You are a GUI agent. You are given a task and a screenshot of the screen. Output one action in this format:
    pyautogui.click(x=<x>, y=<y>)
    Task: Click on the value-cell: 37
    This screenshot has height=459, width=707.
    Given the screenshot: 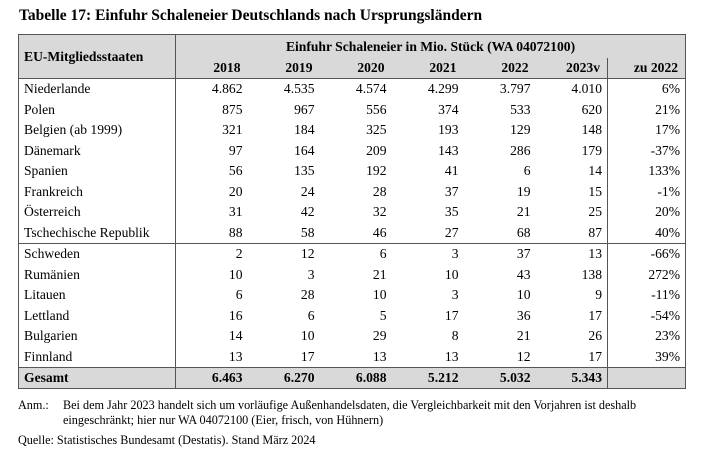 What is the action you would take?
    pyautogui.click(x=451, y=191)
    